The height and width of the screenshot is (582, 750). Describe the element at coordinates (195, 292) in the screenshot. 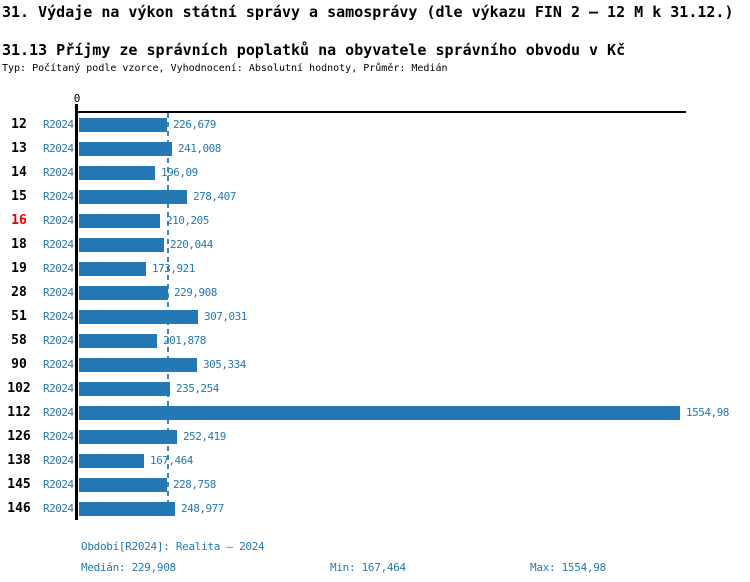

I see `value-label: 229,908` at that location.